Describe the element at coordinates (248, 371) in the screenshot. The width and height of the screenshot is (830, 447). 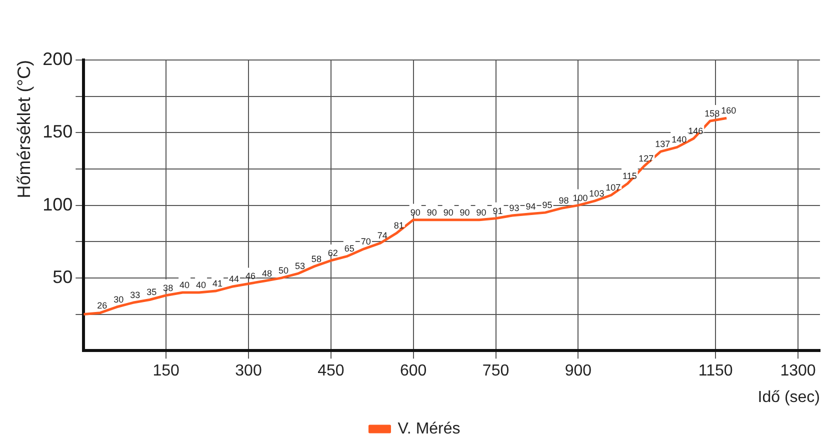
I see `x-tick-label: 300` at that location.